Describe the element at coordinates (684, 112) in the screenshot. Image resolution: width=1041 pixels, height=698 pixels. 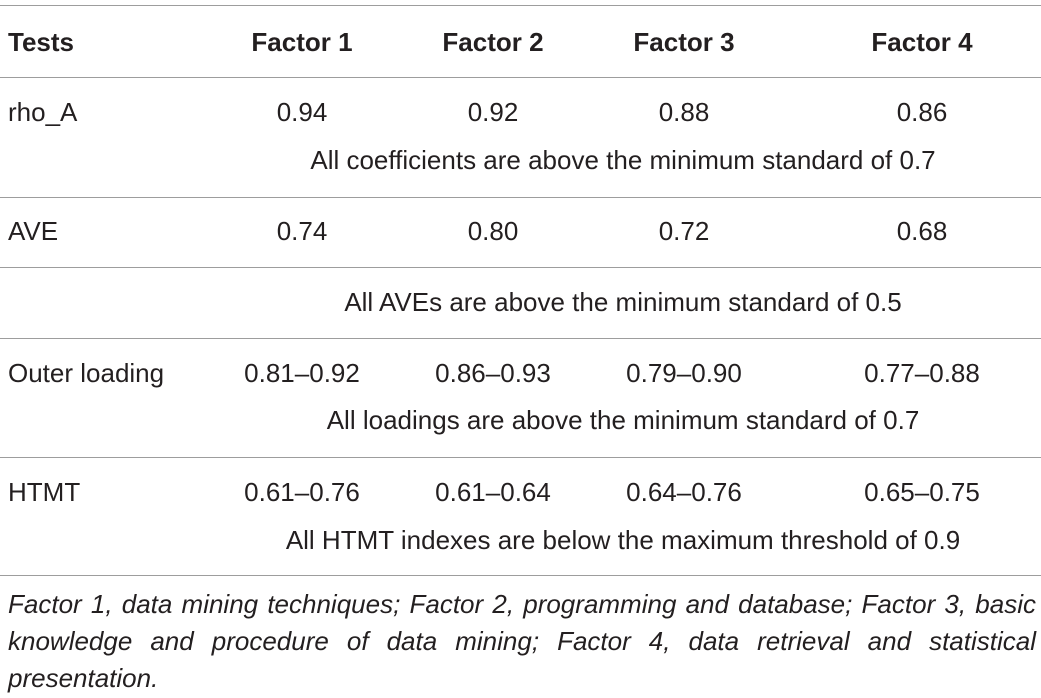
I see `value-cell: 0.88` at that location.